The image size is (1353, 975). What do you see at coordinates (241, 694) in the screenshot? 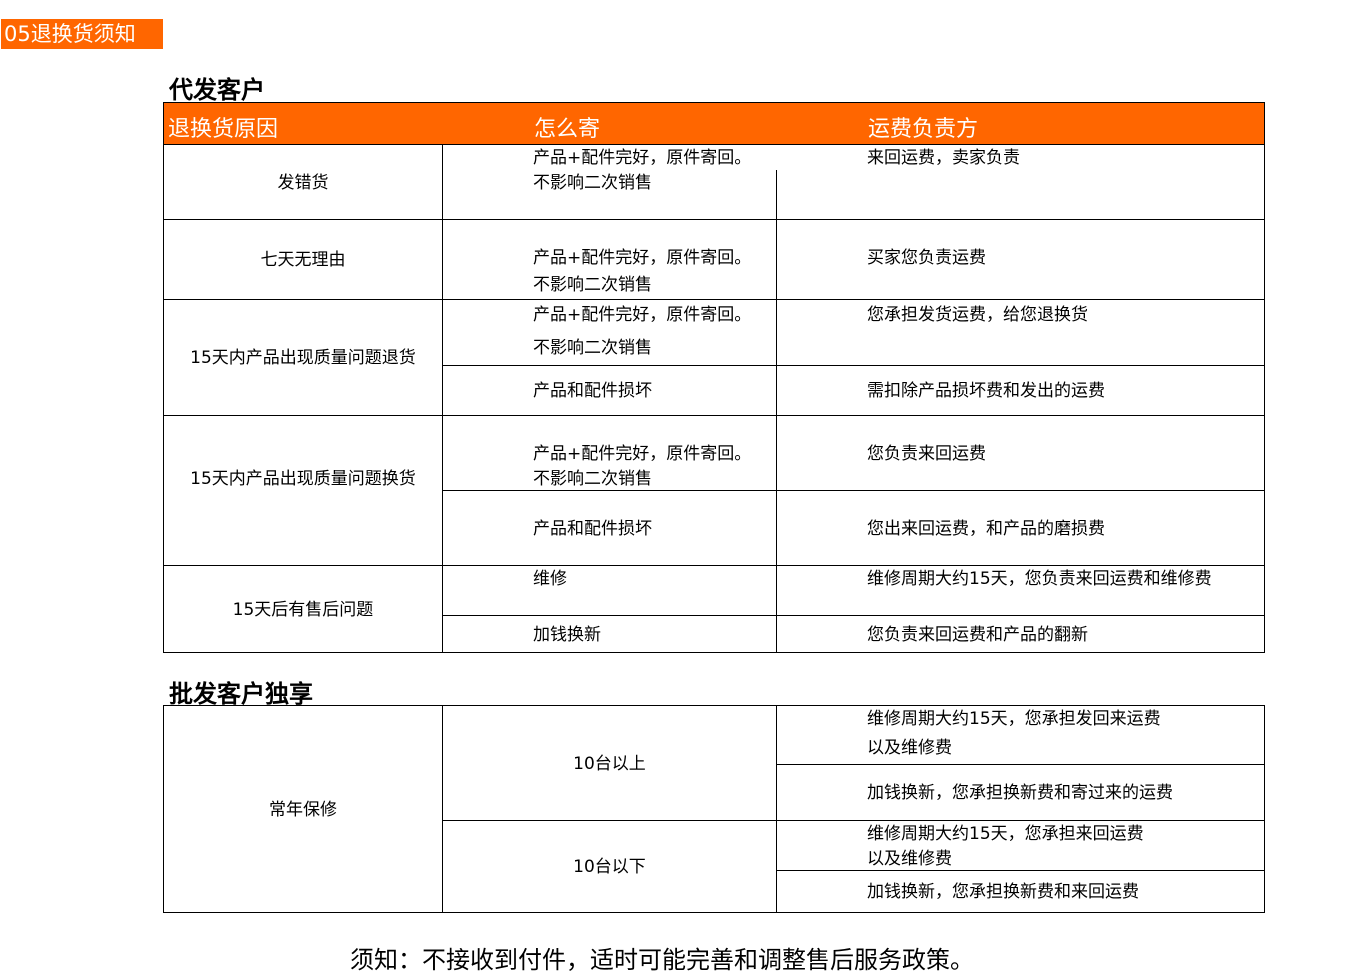
I see `section2-title: 批发客户独享` at bounding box center [241, 694].